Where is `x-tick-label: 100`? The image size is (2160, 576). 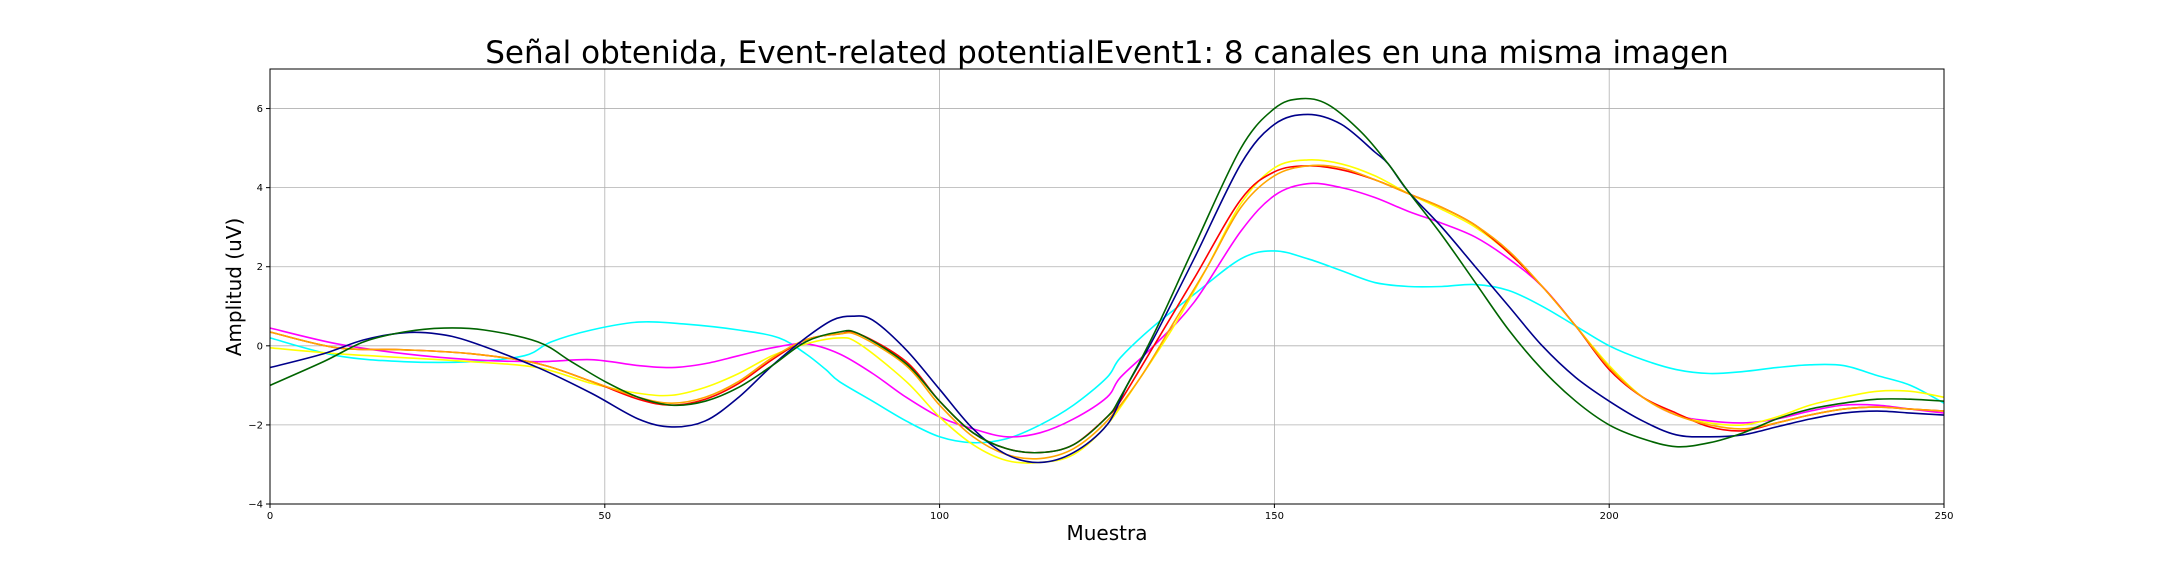 x-tick-label: 100 is located at coordinates (939, 516).